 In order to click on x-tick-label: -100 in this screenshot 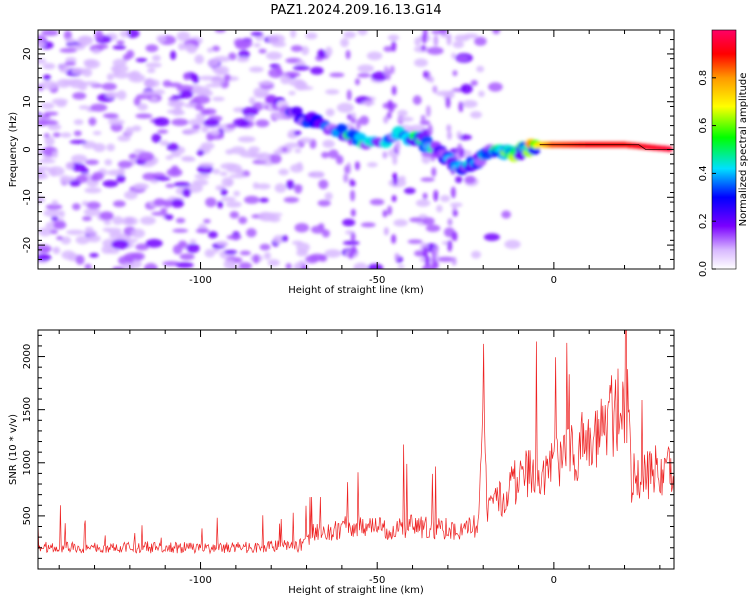, I will do `click(200, 580)`.